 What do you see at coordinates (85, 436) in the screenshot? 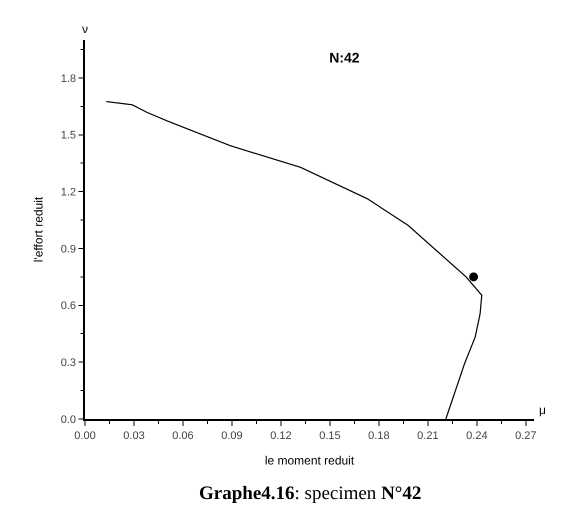
I see `x-tick-label: 0.00` at bounding box center [85, 436].